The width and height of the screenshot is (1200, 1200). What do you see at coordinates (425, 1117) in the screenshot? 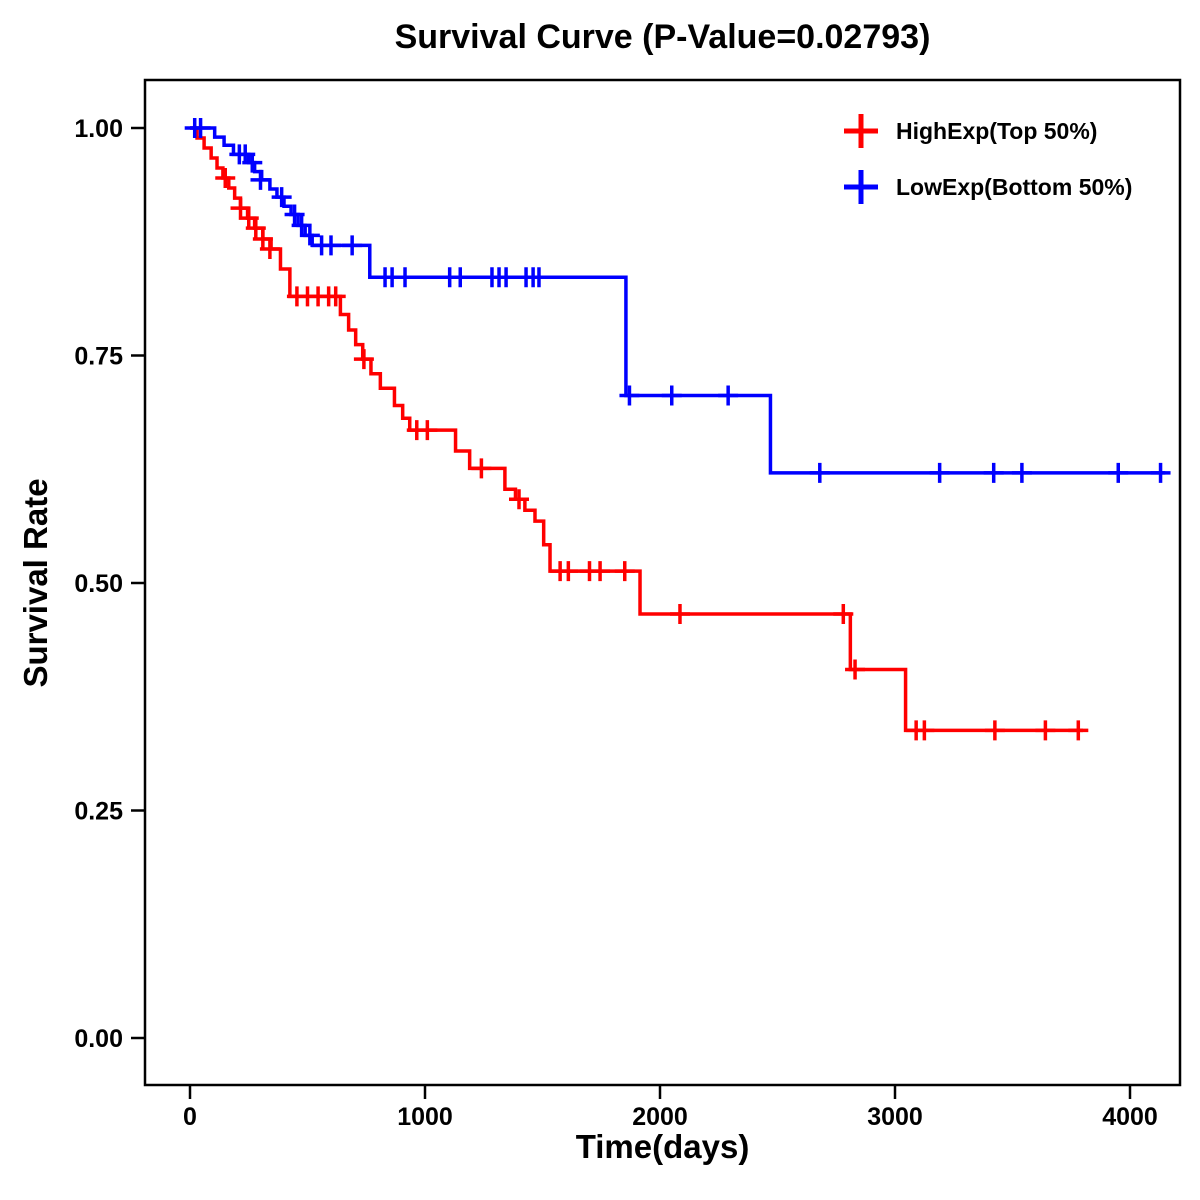
I see `x-tick-label: 1000` at bounding box center [425, 1117].